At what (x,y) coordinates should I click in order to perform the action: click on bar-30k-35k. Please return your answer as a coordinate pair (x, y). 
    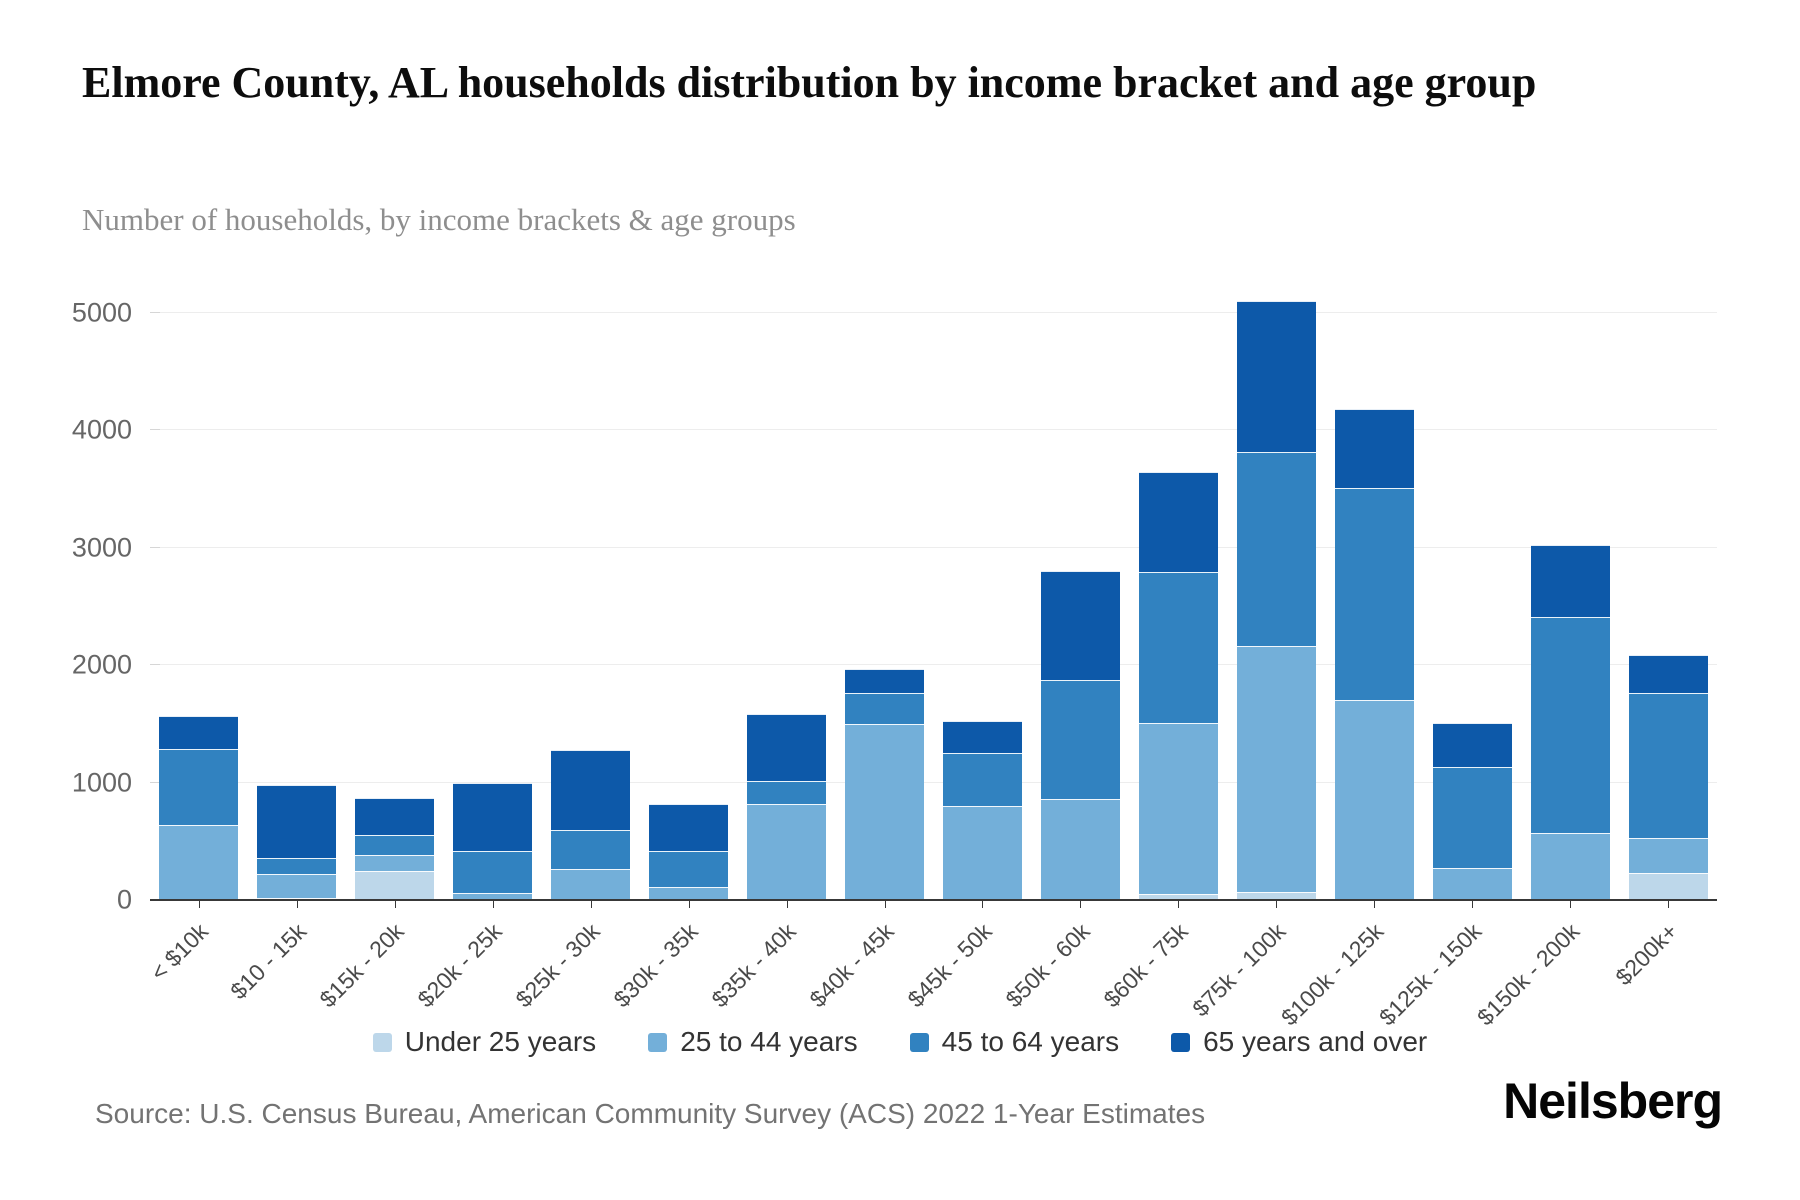
    Looking at the image, I should click on (689, 852).